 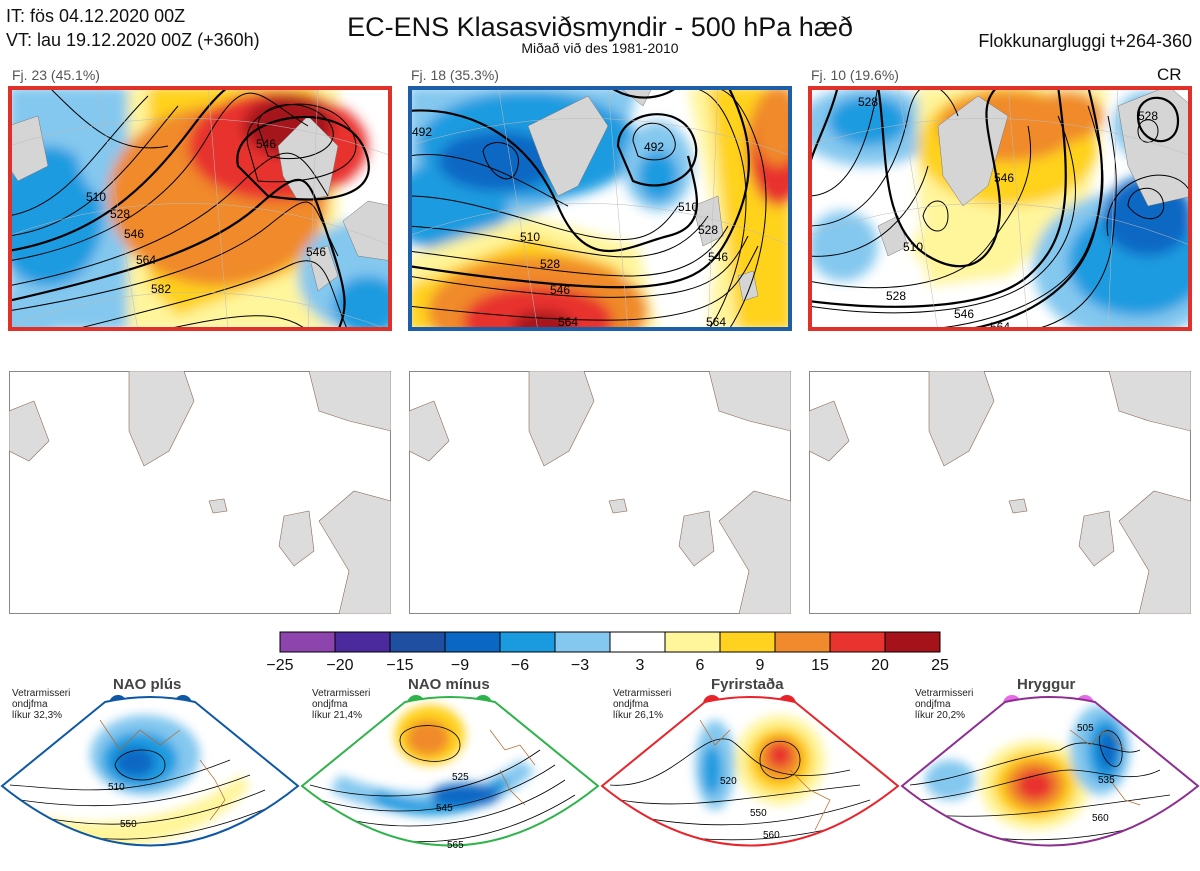 I want to click on regime-2-map: 525 545 565, so click(x=450, y=773).